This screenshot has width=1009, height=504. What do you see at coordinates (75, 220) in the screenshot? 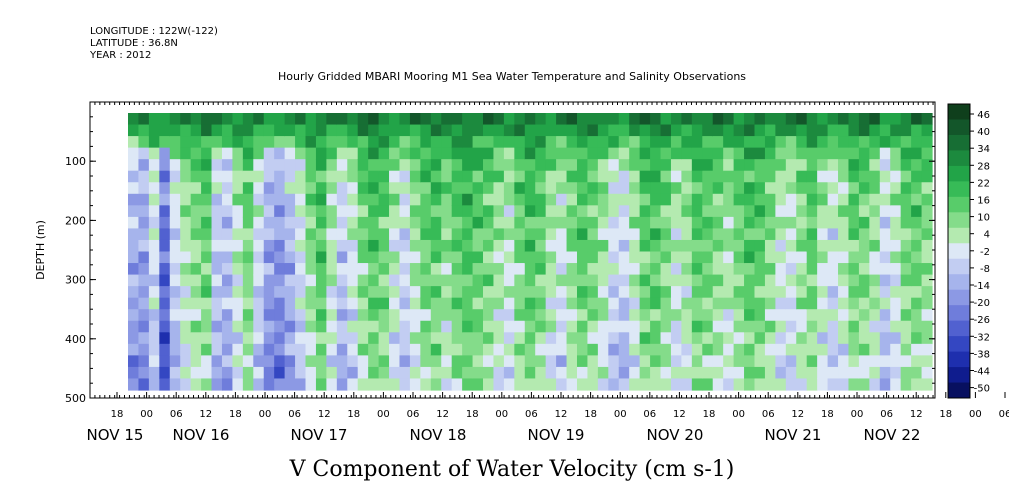
I see `y-tick-label: 200` at bounding box center [75, 220].